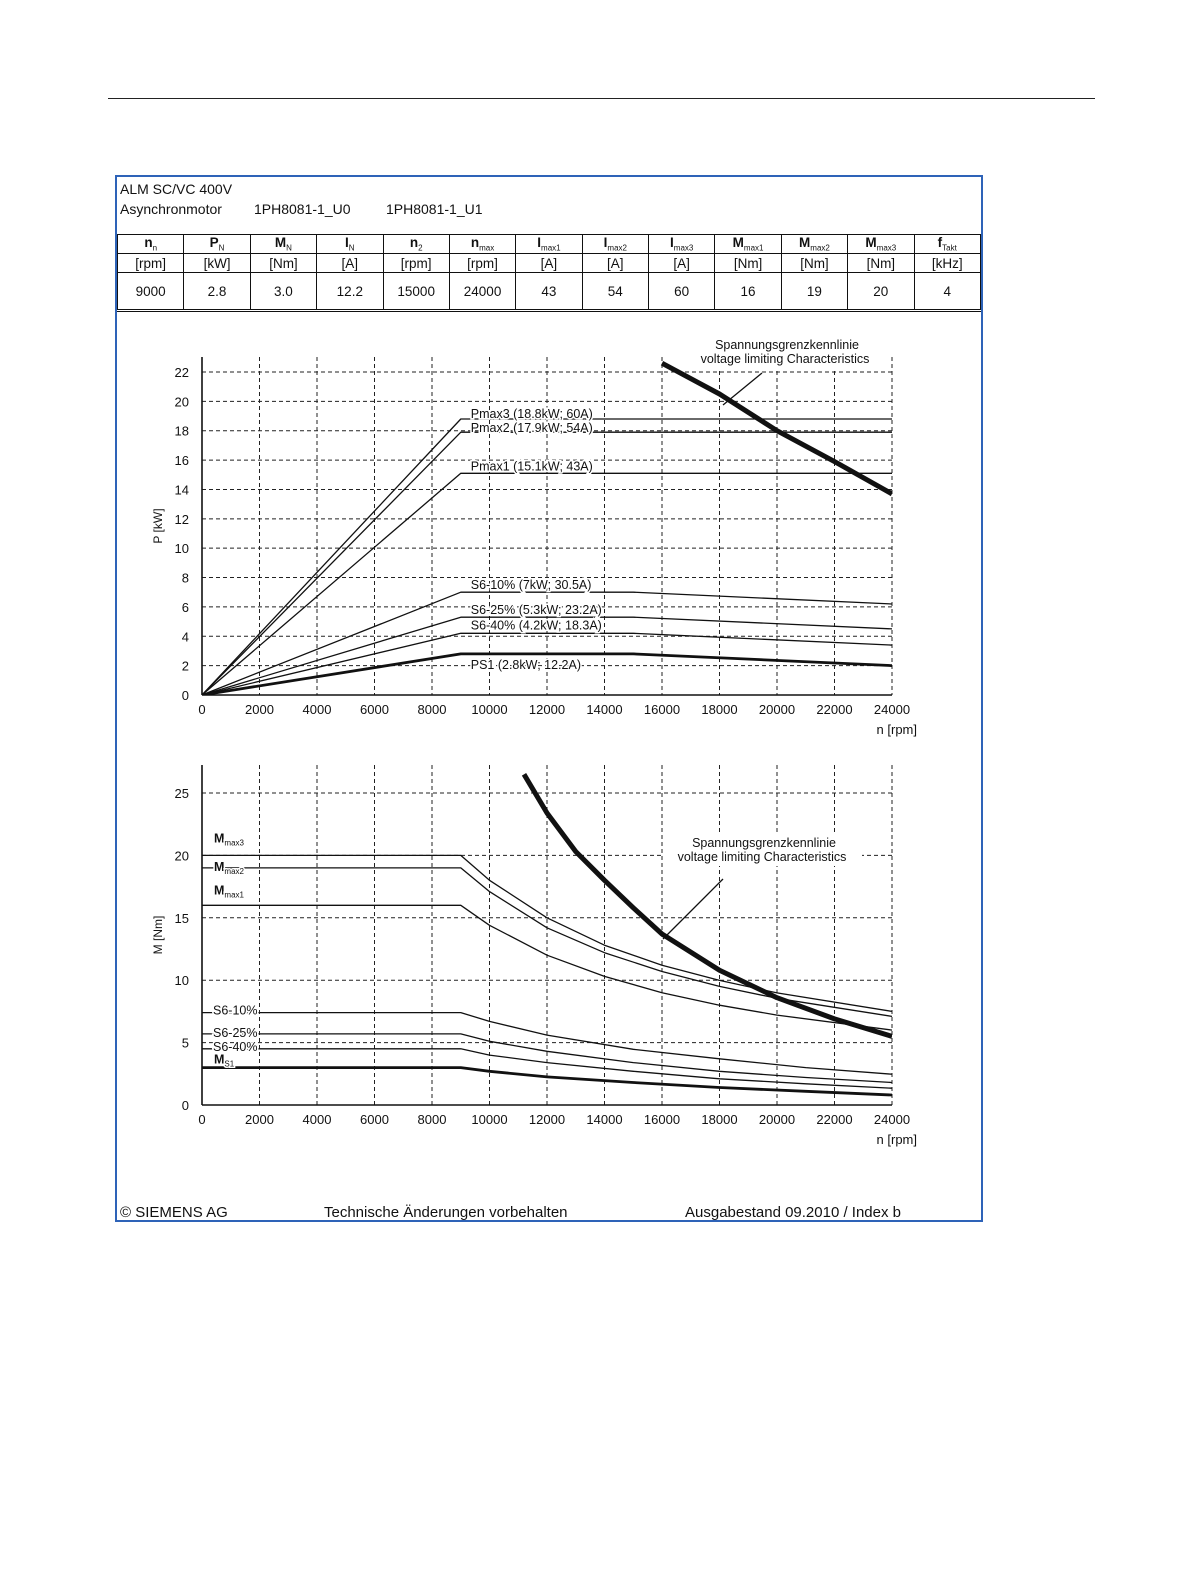  Describe the element at coordinates (182, 855) in the screenshot. I see `torque-y-tick-4: 20` at that location.